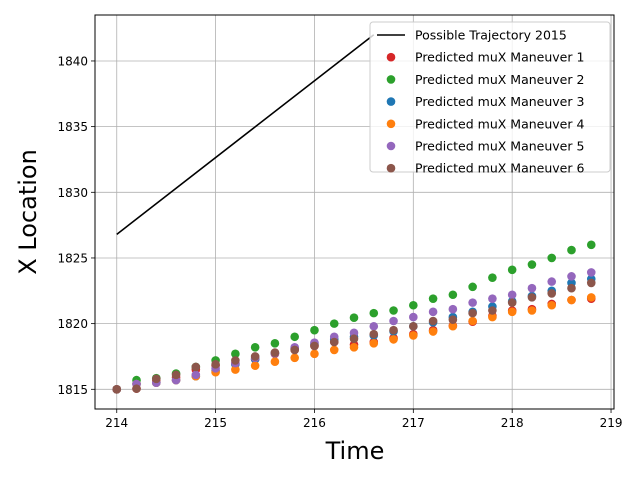 The image size is (640, 484). Describe the element at coordinates (72, 193) in the screenshot. I see `y-tick-label: 1830` at that location.